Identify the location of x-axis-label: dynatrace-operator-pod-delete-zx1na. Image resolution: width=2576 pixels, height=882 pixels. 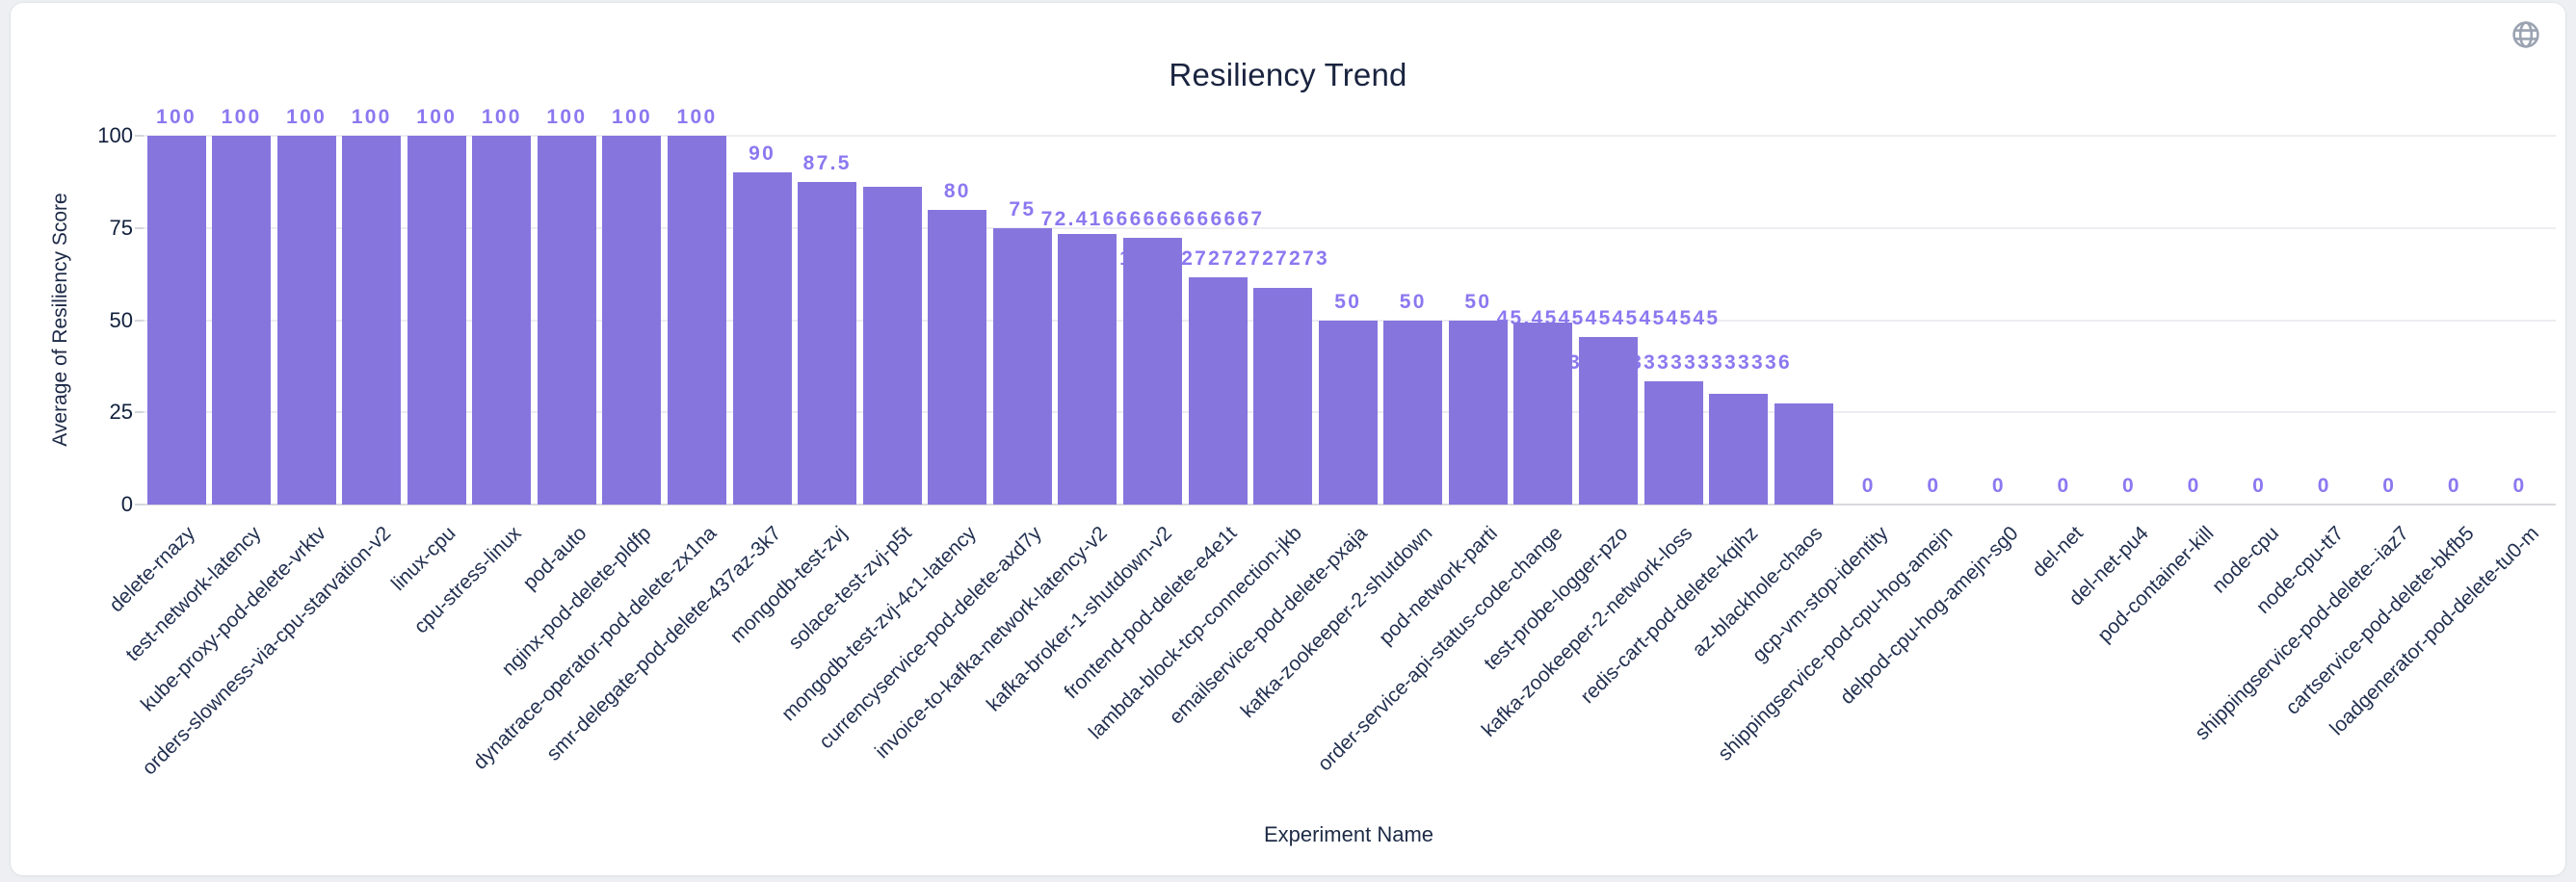
(595, 648).